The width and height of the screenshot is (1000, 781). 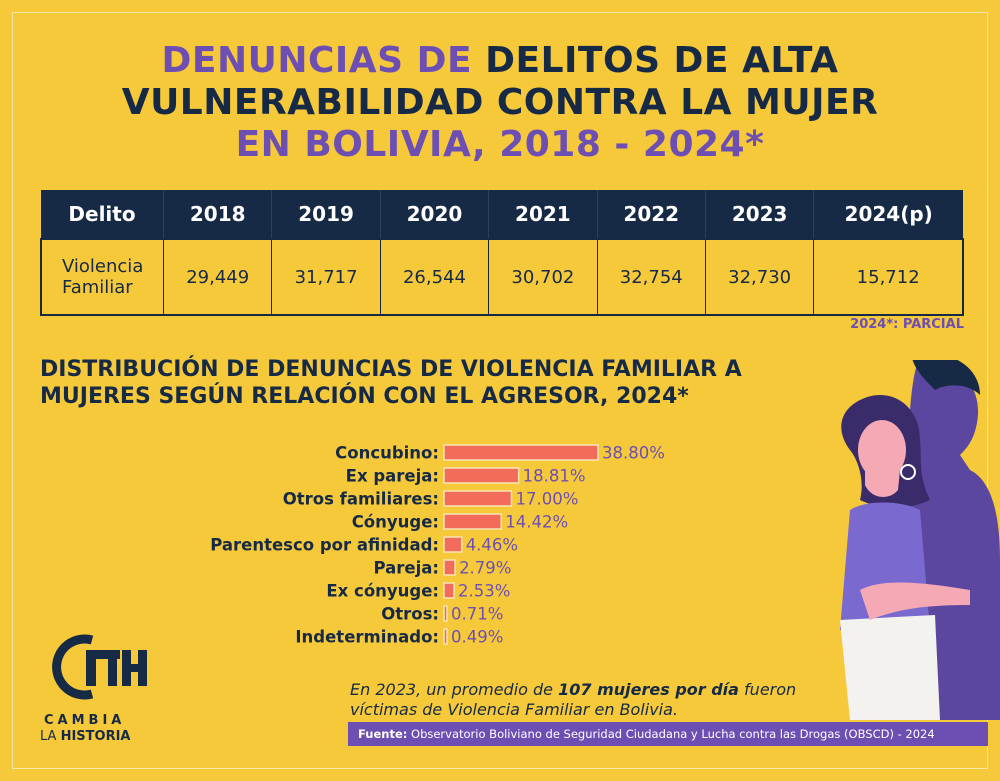 What do you see at coordinates (554, 476) in the screenshot?
I see `data-label: 18.81%` at bounding box center [554, 476].